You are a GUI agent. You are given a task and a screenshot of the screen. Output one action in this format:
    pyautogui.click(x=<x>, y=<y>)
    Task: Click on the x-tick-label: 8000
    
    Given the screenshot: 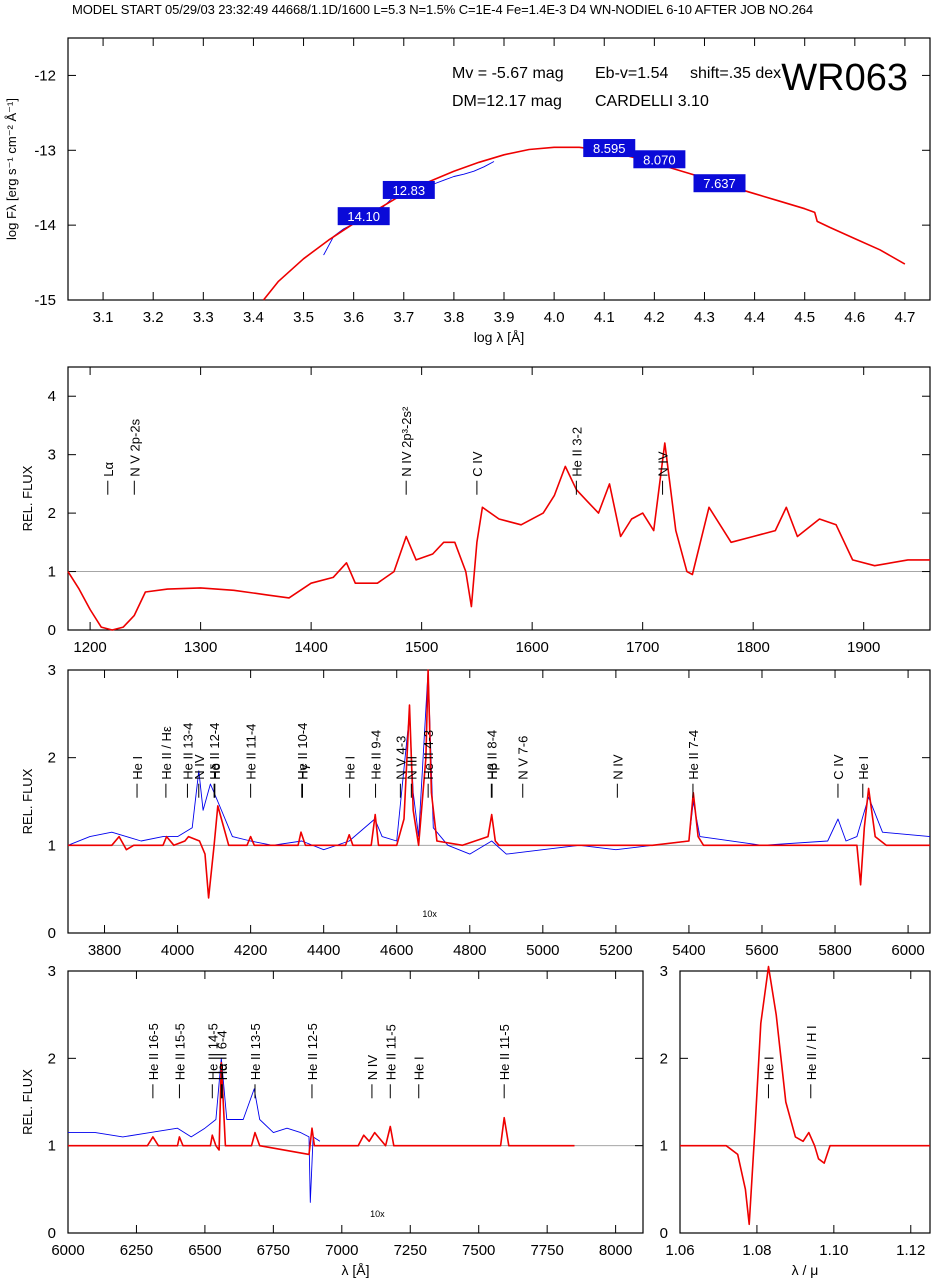 What is the action you would take?
    pyautogui.click(x=615, y=1250)
    